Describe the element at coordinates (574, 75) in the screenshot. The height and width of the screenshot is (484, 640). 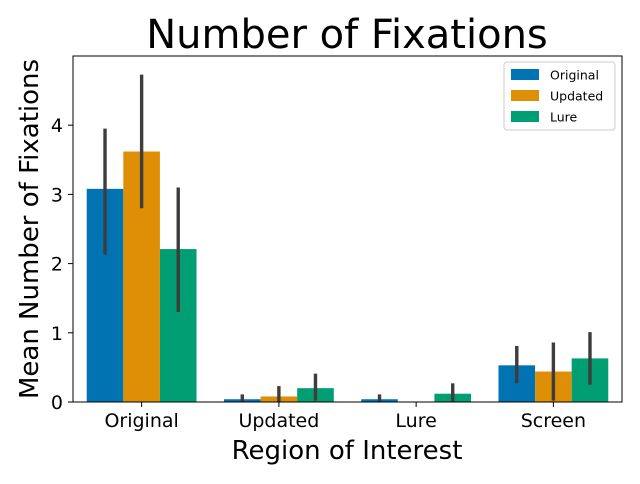
I see `legend-label-original: Original` at that location.